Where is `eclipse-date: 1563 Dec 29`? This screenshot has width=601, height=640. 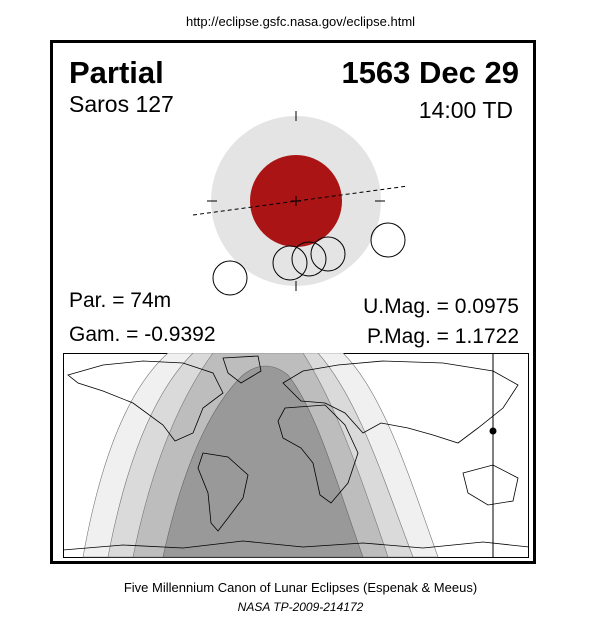
eclipse-date: 1563 Dec 29 is located at coordinates (430, 72).